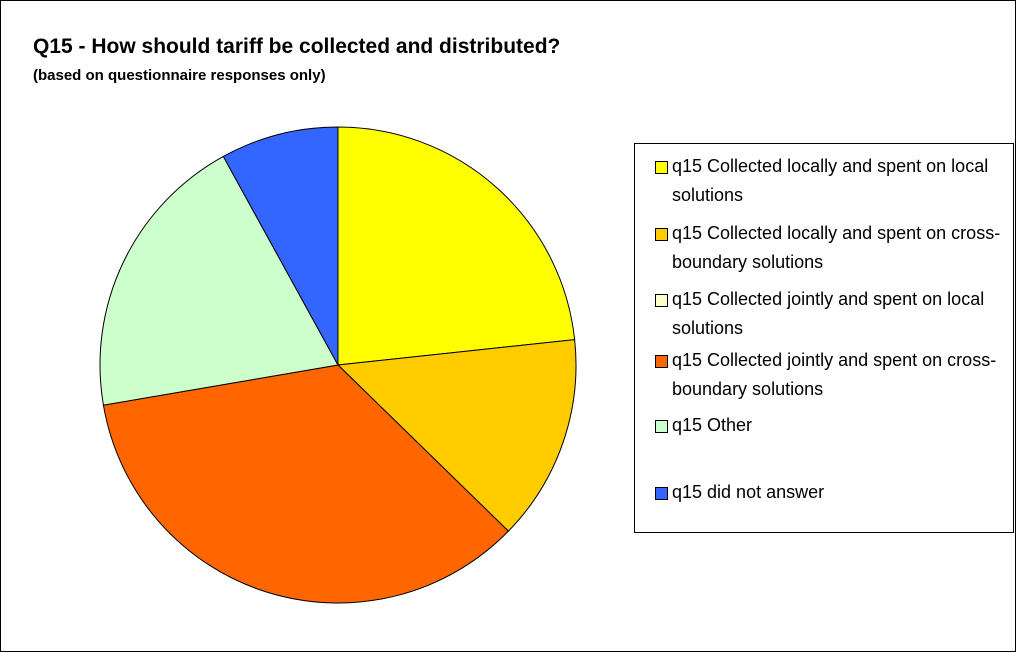 The height and width of the screenshot is (652, 1016). What do you see at coordinates (712, 425) in the screenshot?
I see `legend-label-5: q15 Other` at bounding box center [712, 425].